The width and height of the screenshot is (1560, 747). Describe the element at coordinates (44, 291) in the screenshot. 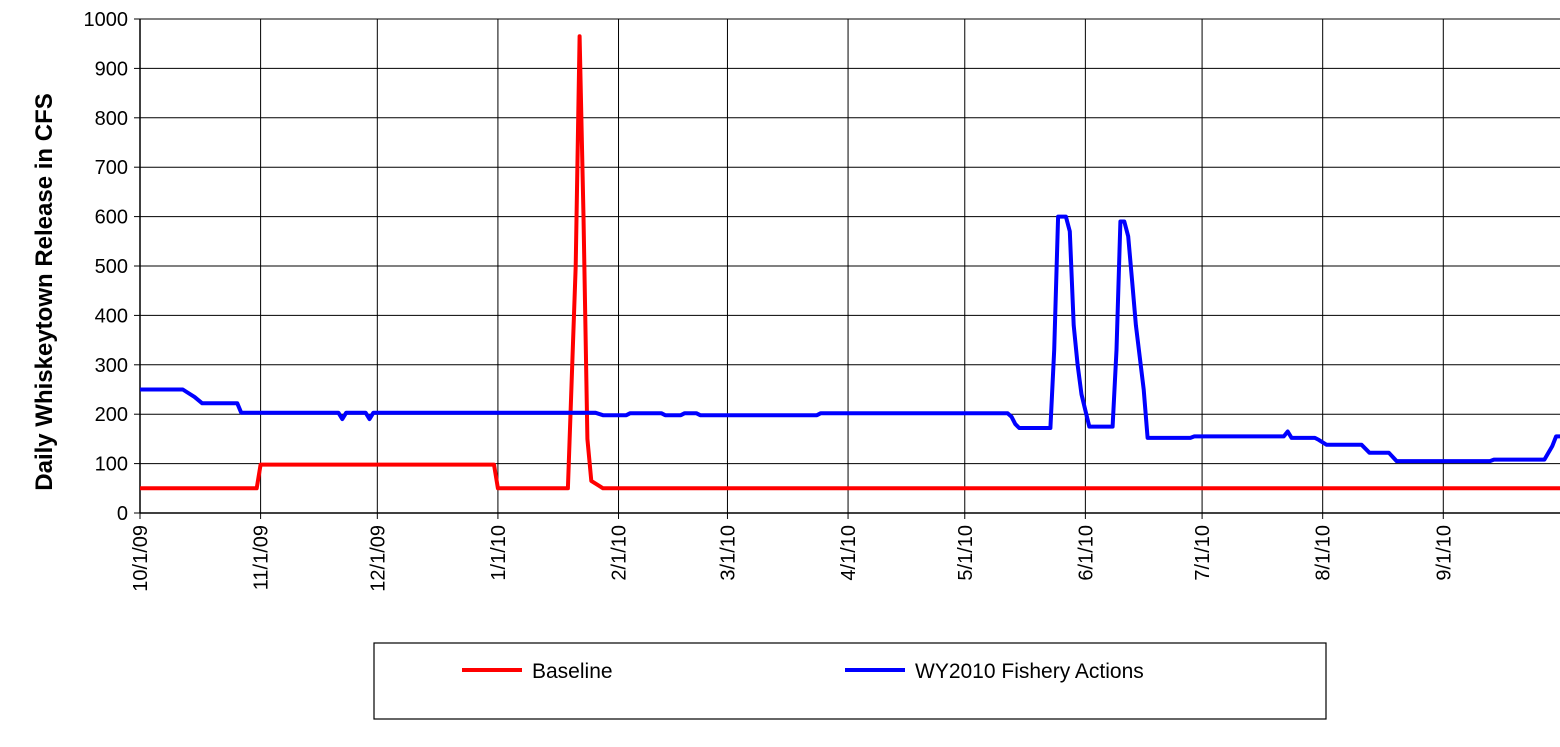

I see `y-axis-title: Daily Whiskeytown Release in CFS` at that location.